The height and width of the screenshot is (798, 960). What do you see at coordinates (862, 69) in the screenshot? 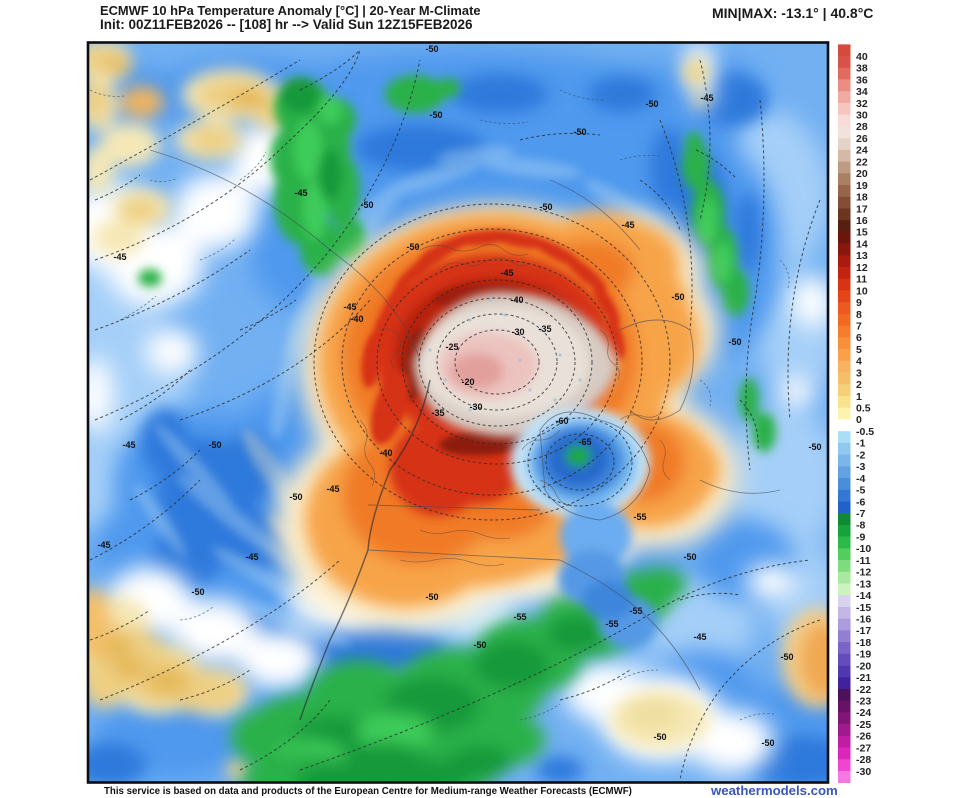
I see `svg-text: 38` at bounding box center [862, 69].